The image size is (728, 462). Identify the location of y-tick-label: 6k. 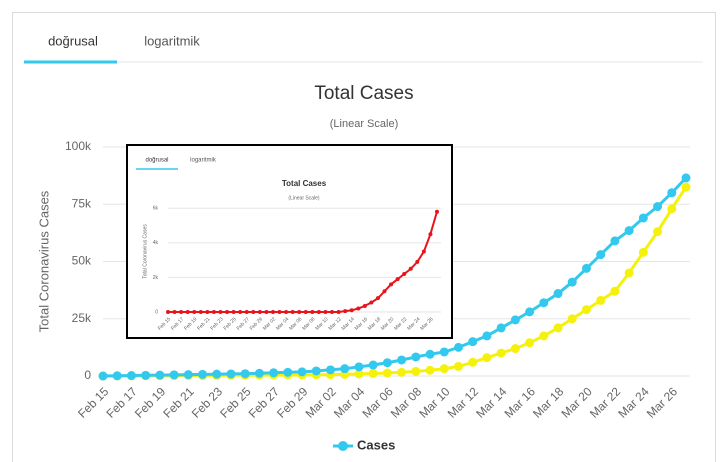
(156, 209).